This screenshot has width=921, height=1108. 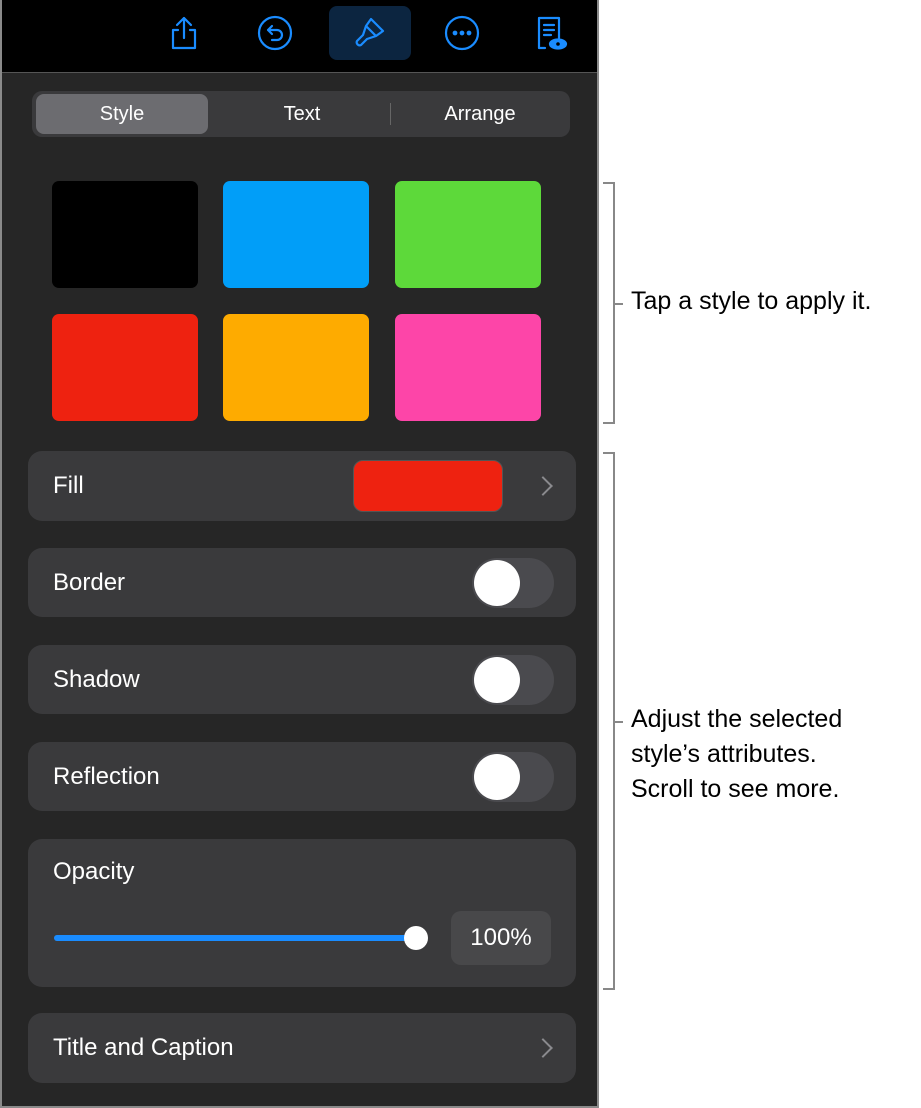 What do you see at coordinates (513, 583) in the screenshot?
I see `border-toggle` at bounding box center [513, 583].